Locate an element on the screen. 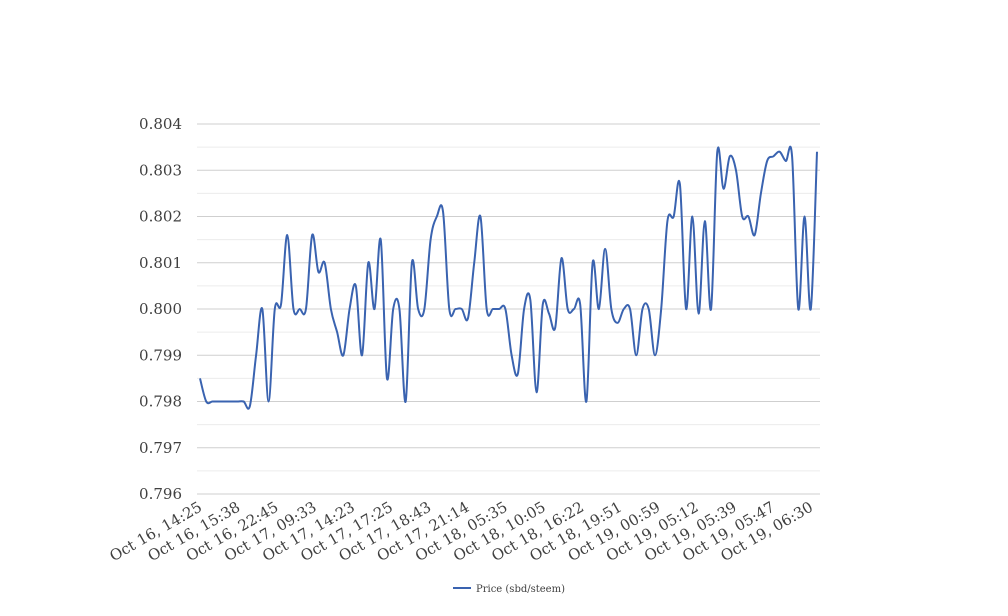 Image resolution: width=1008 pixels, height=616 pixels. y-tick-label: 0.797 is located at coordinates (160, 448).